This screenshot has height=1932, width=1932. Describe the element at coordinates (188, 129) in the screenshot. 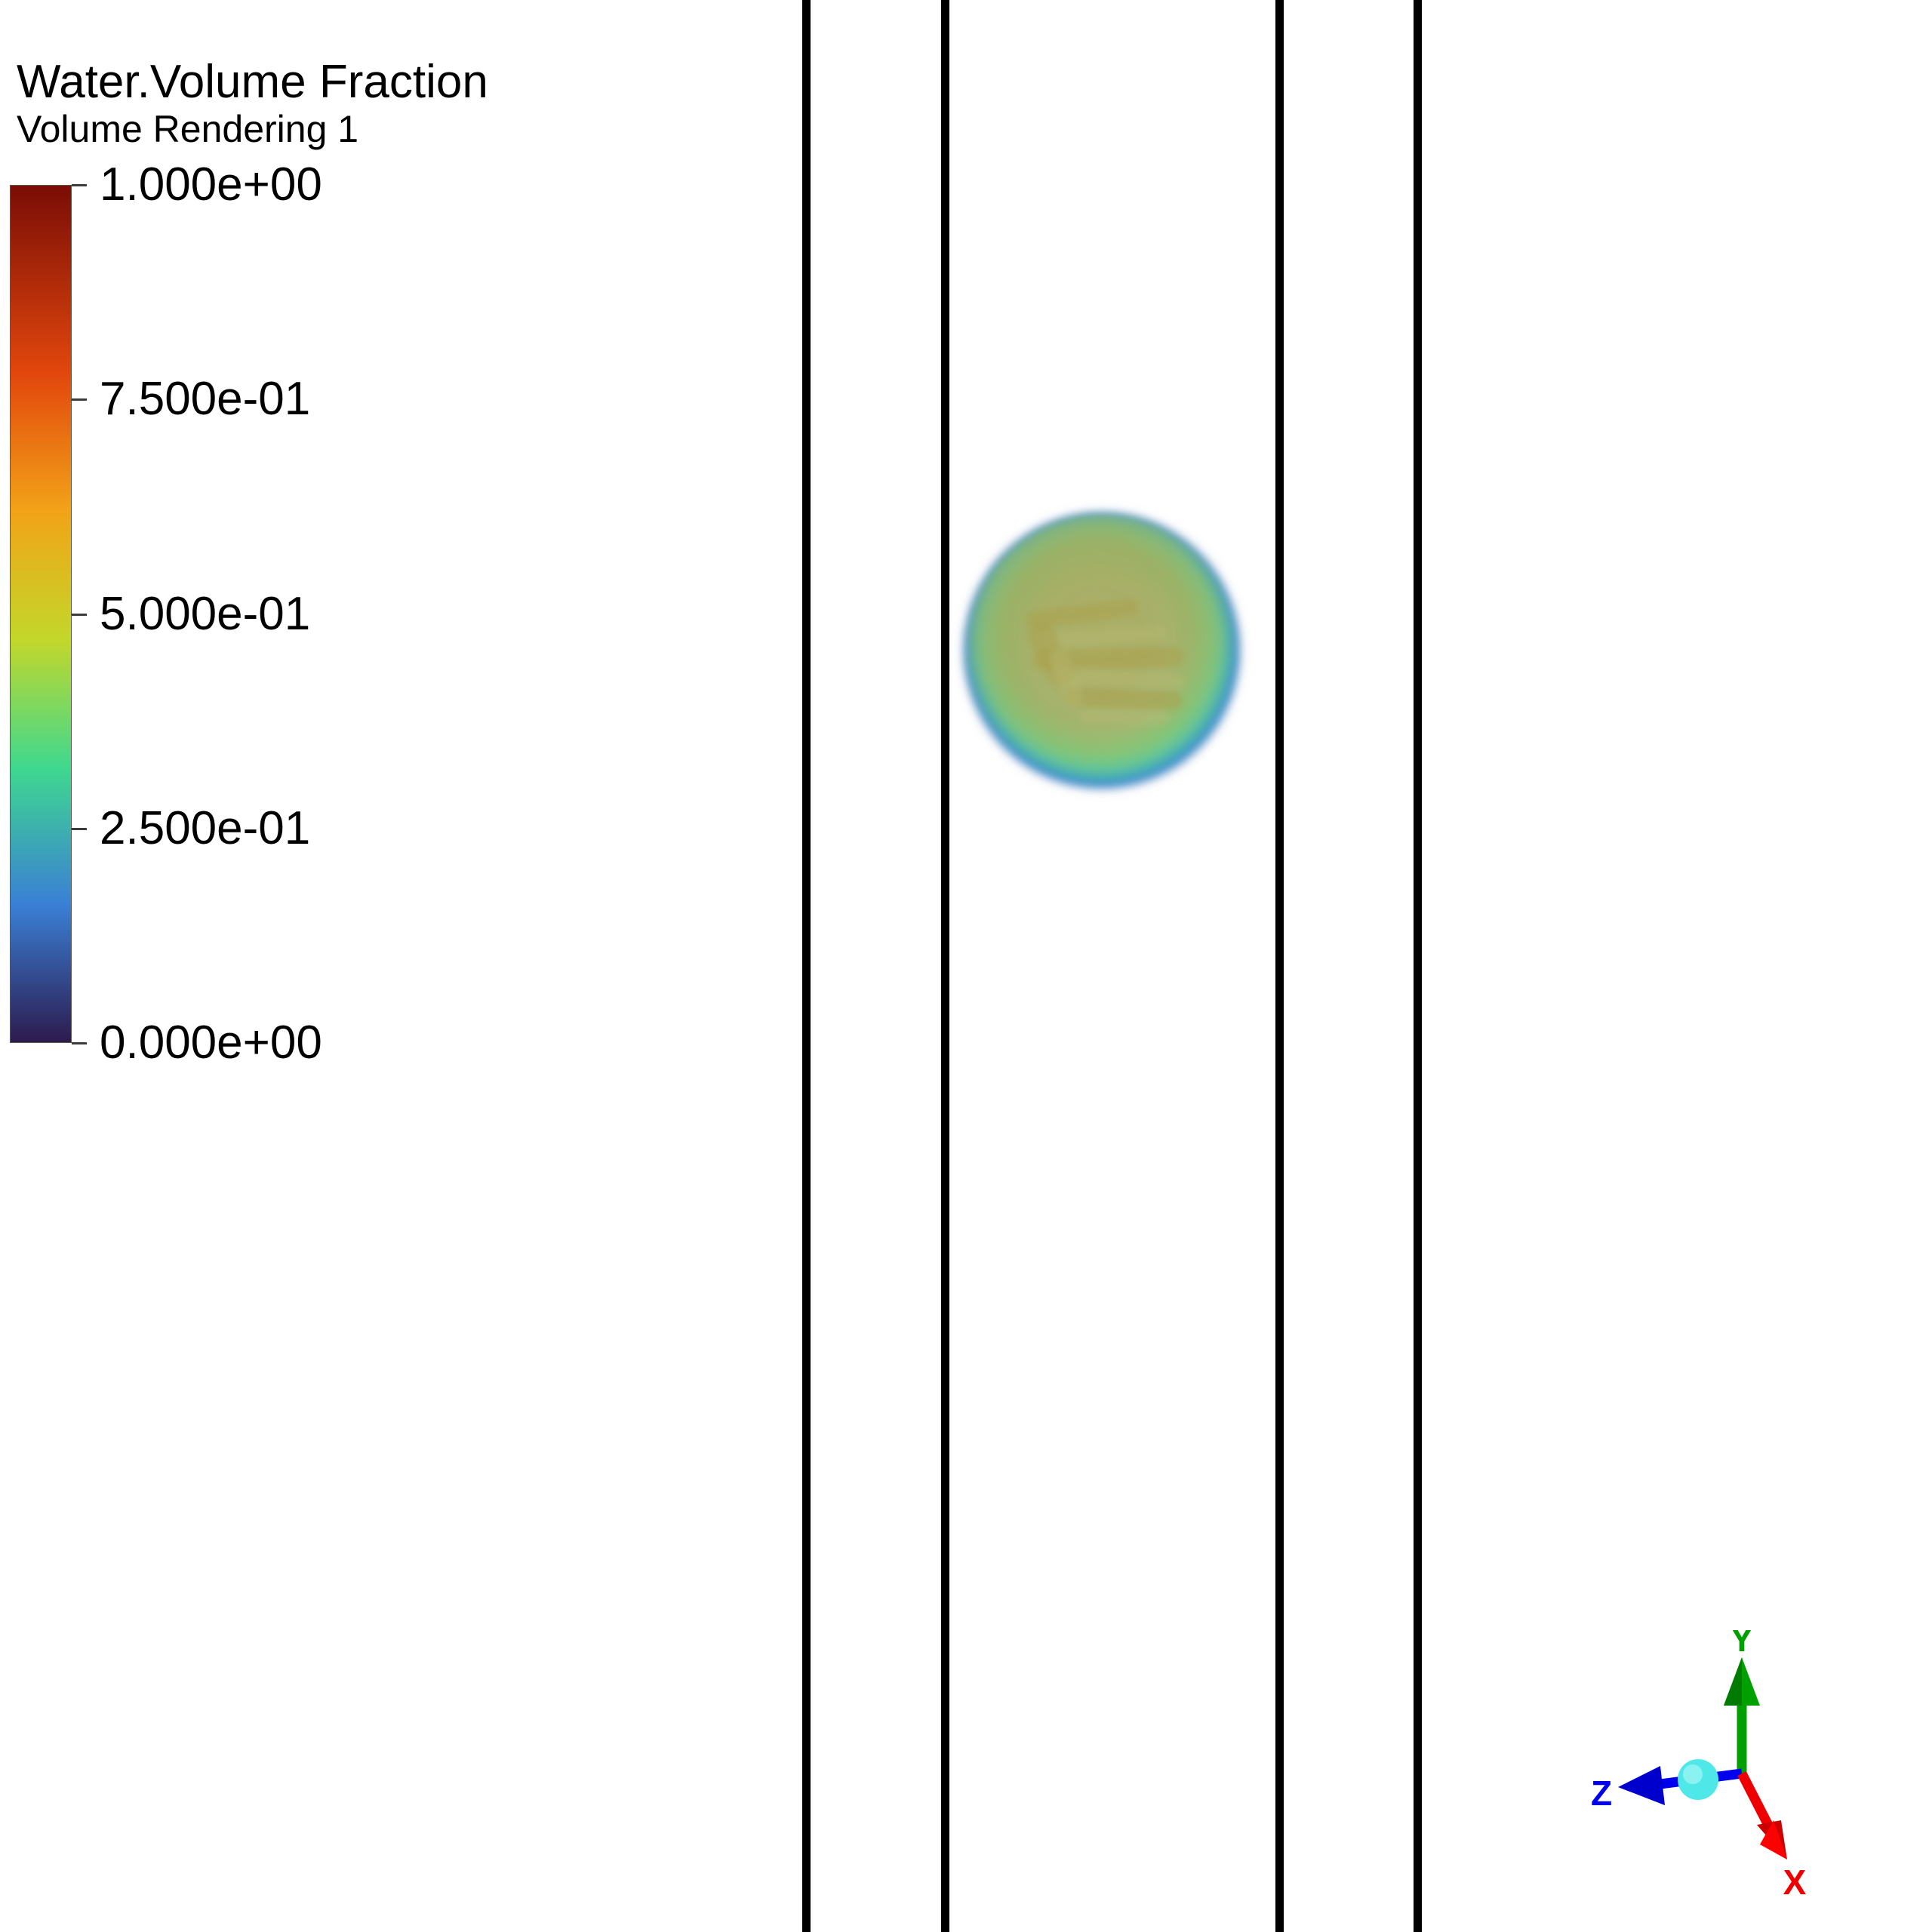

I see `scalar-bar-subtitle: Volume Rendering 1` at that location.